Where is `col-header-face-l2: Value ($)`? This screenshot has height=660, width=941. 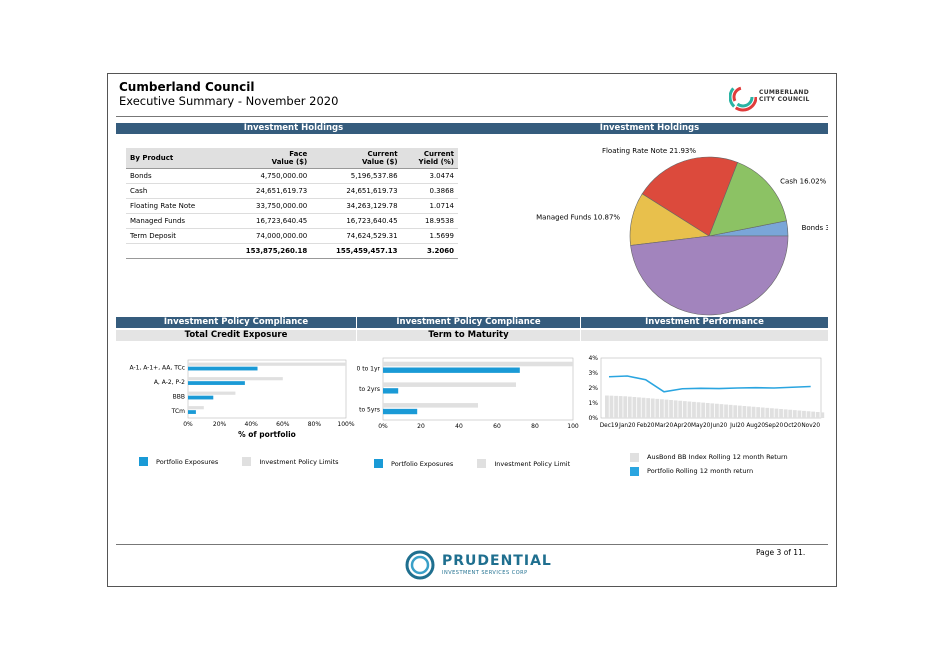
col-header-face-l2: Value ($) is located at coordinates (289, 162).